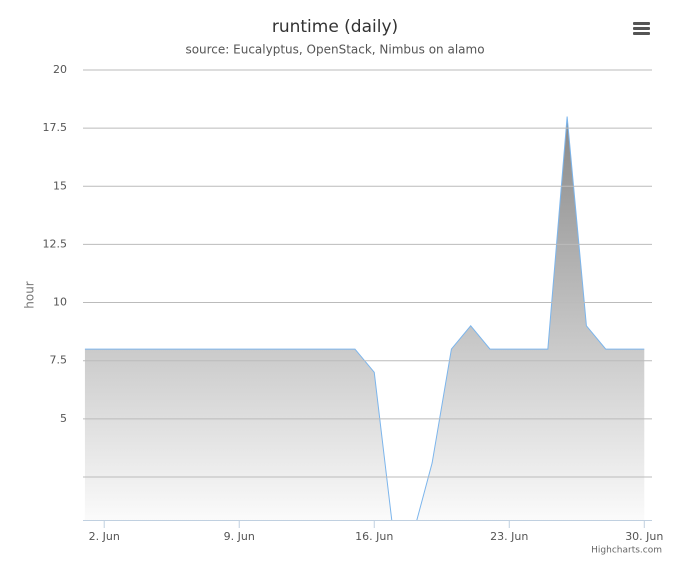 The width and height of the screenshot is (680, 566). I want to click on y-tick-label: 5, so click(63, 418).